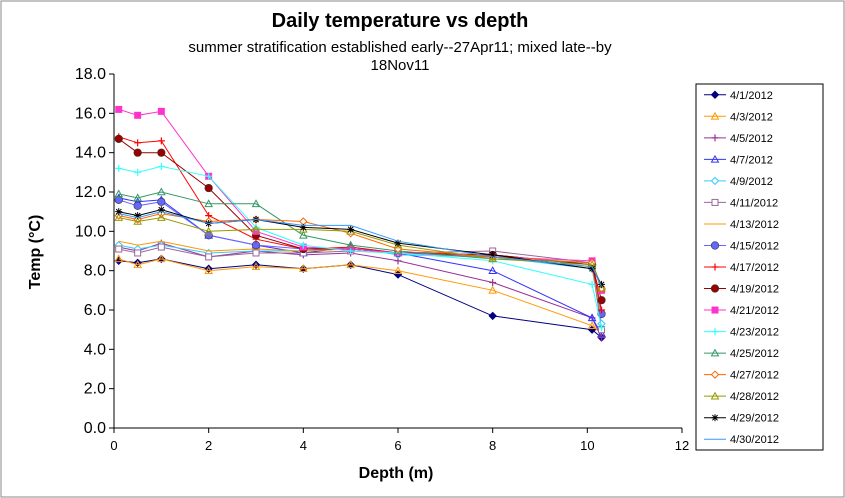 The height and width of the screenshot is (498, 845). I want to click on legend-entry: 4/23/2012, so click(741, 333).